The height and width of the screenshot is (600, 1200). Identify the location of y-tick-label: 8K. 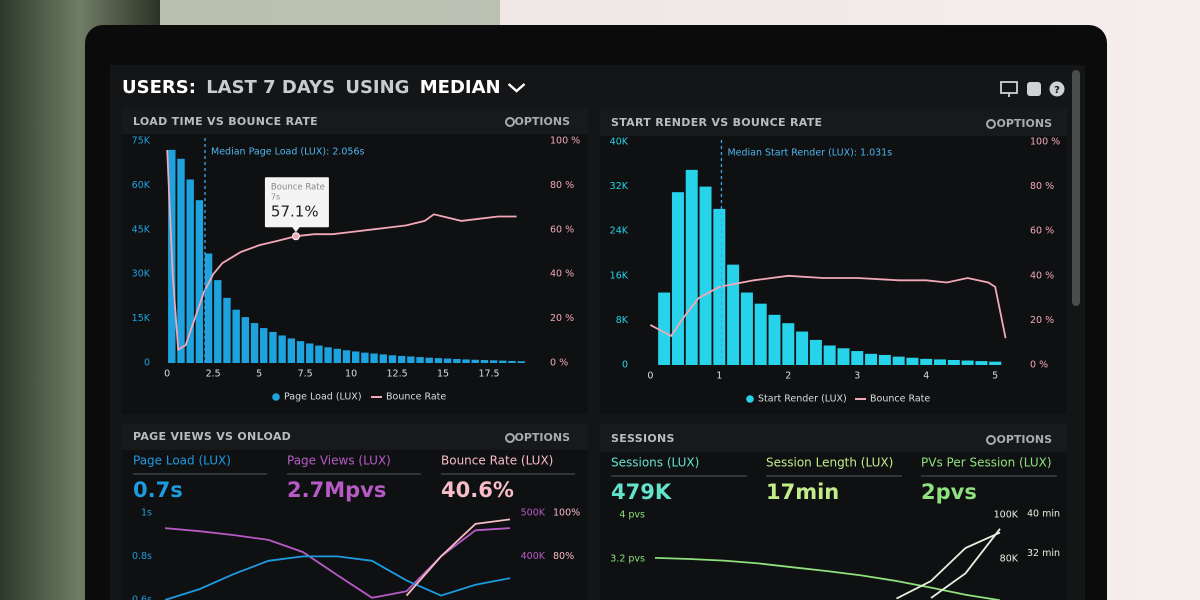
(622, 320).